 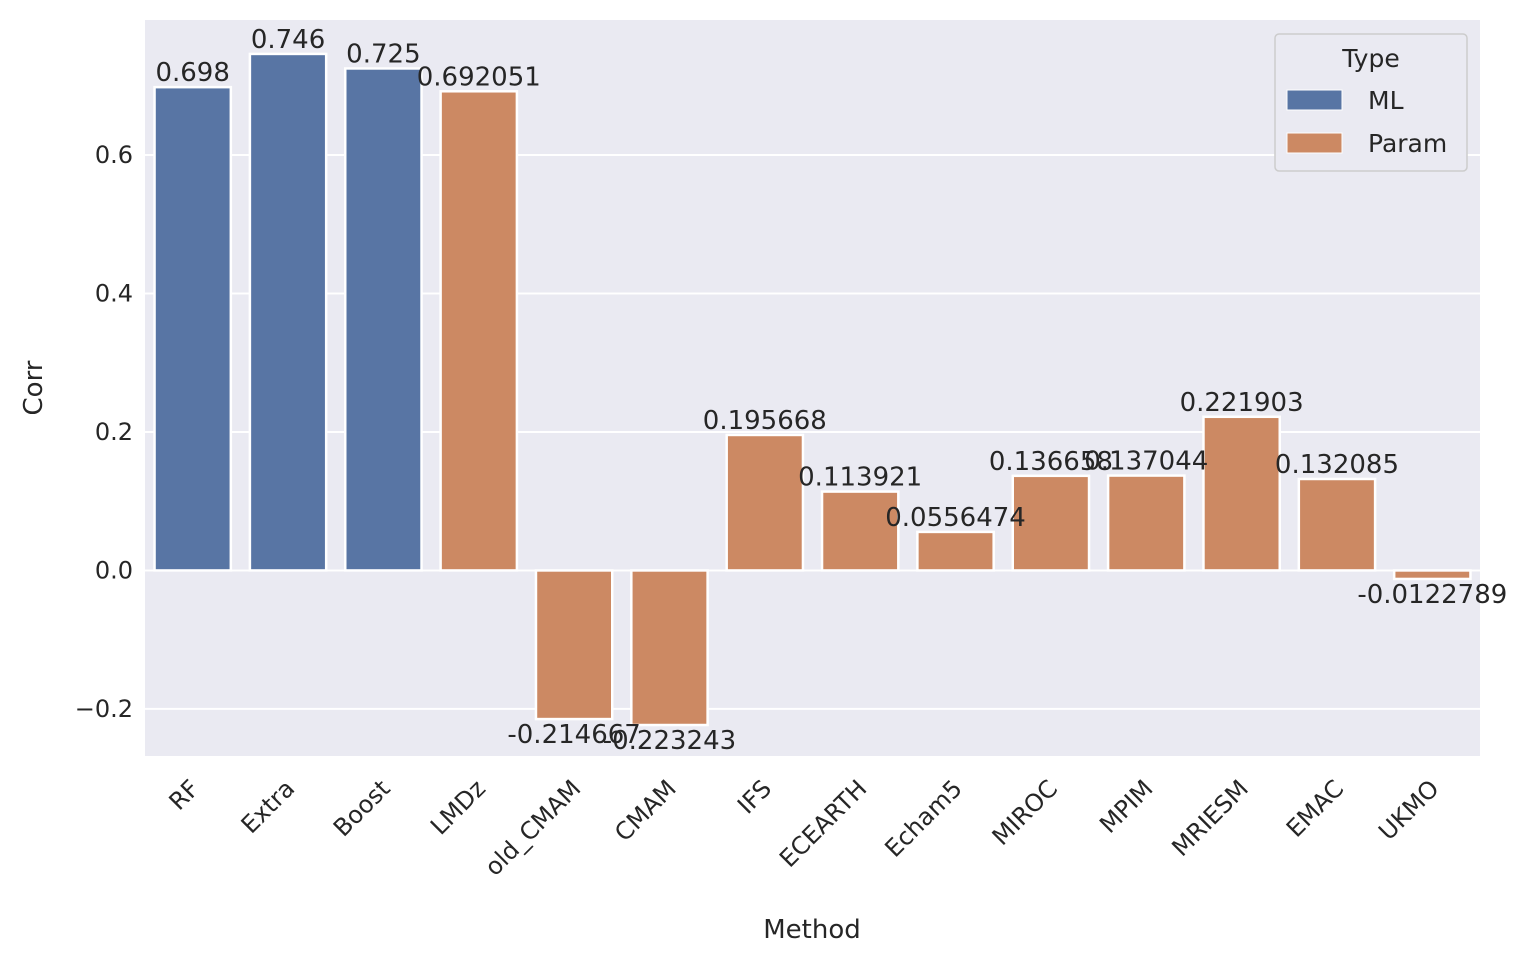 I want to click on data-label: 0.692051, so click(x=479, y=77).